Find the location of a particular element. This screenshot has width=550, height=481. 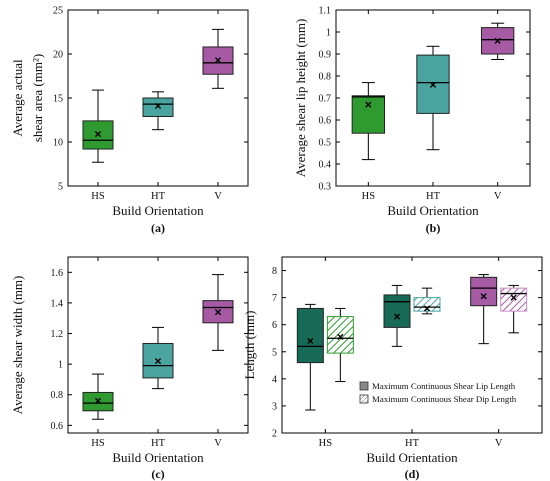

y-tick-label: 1.2 is located at coordinates (57, 334).